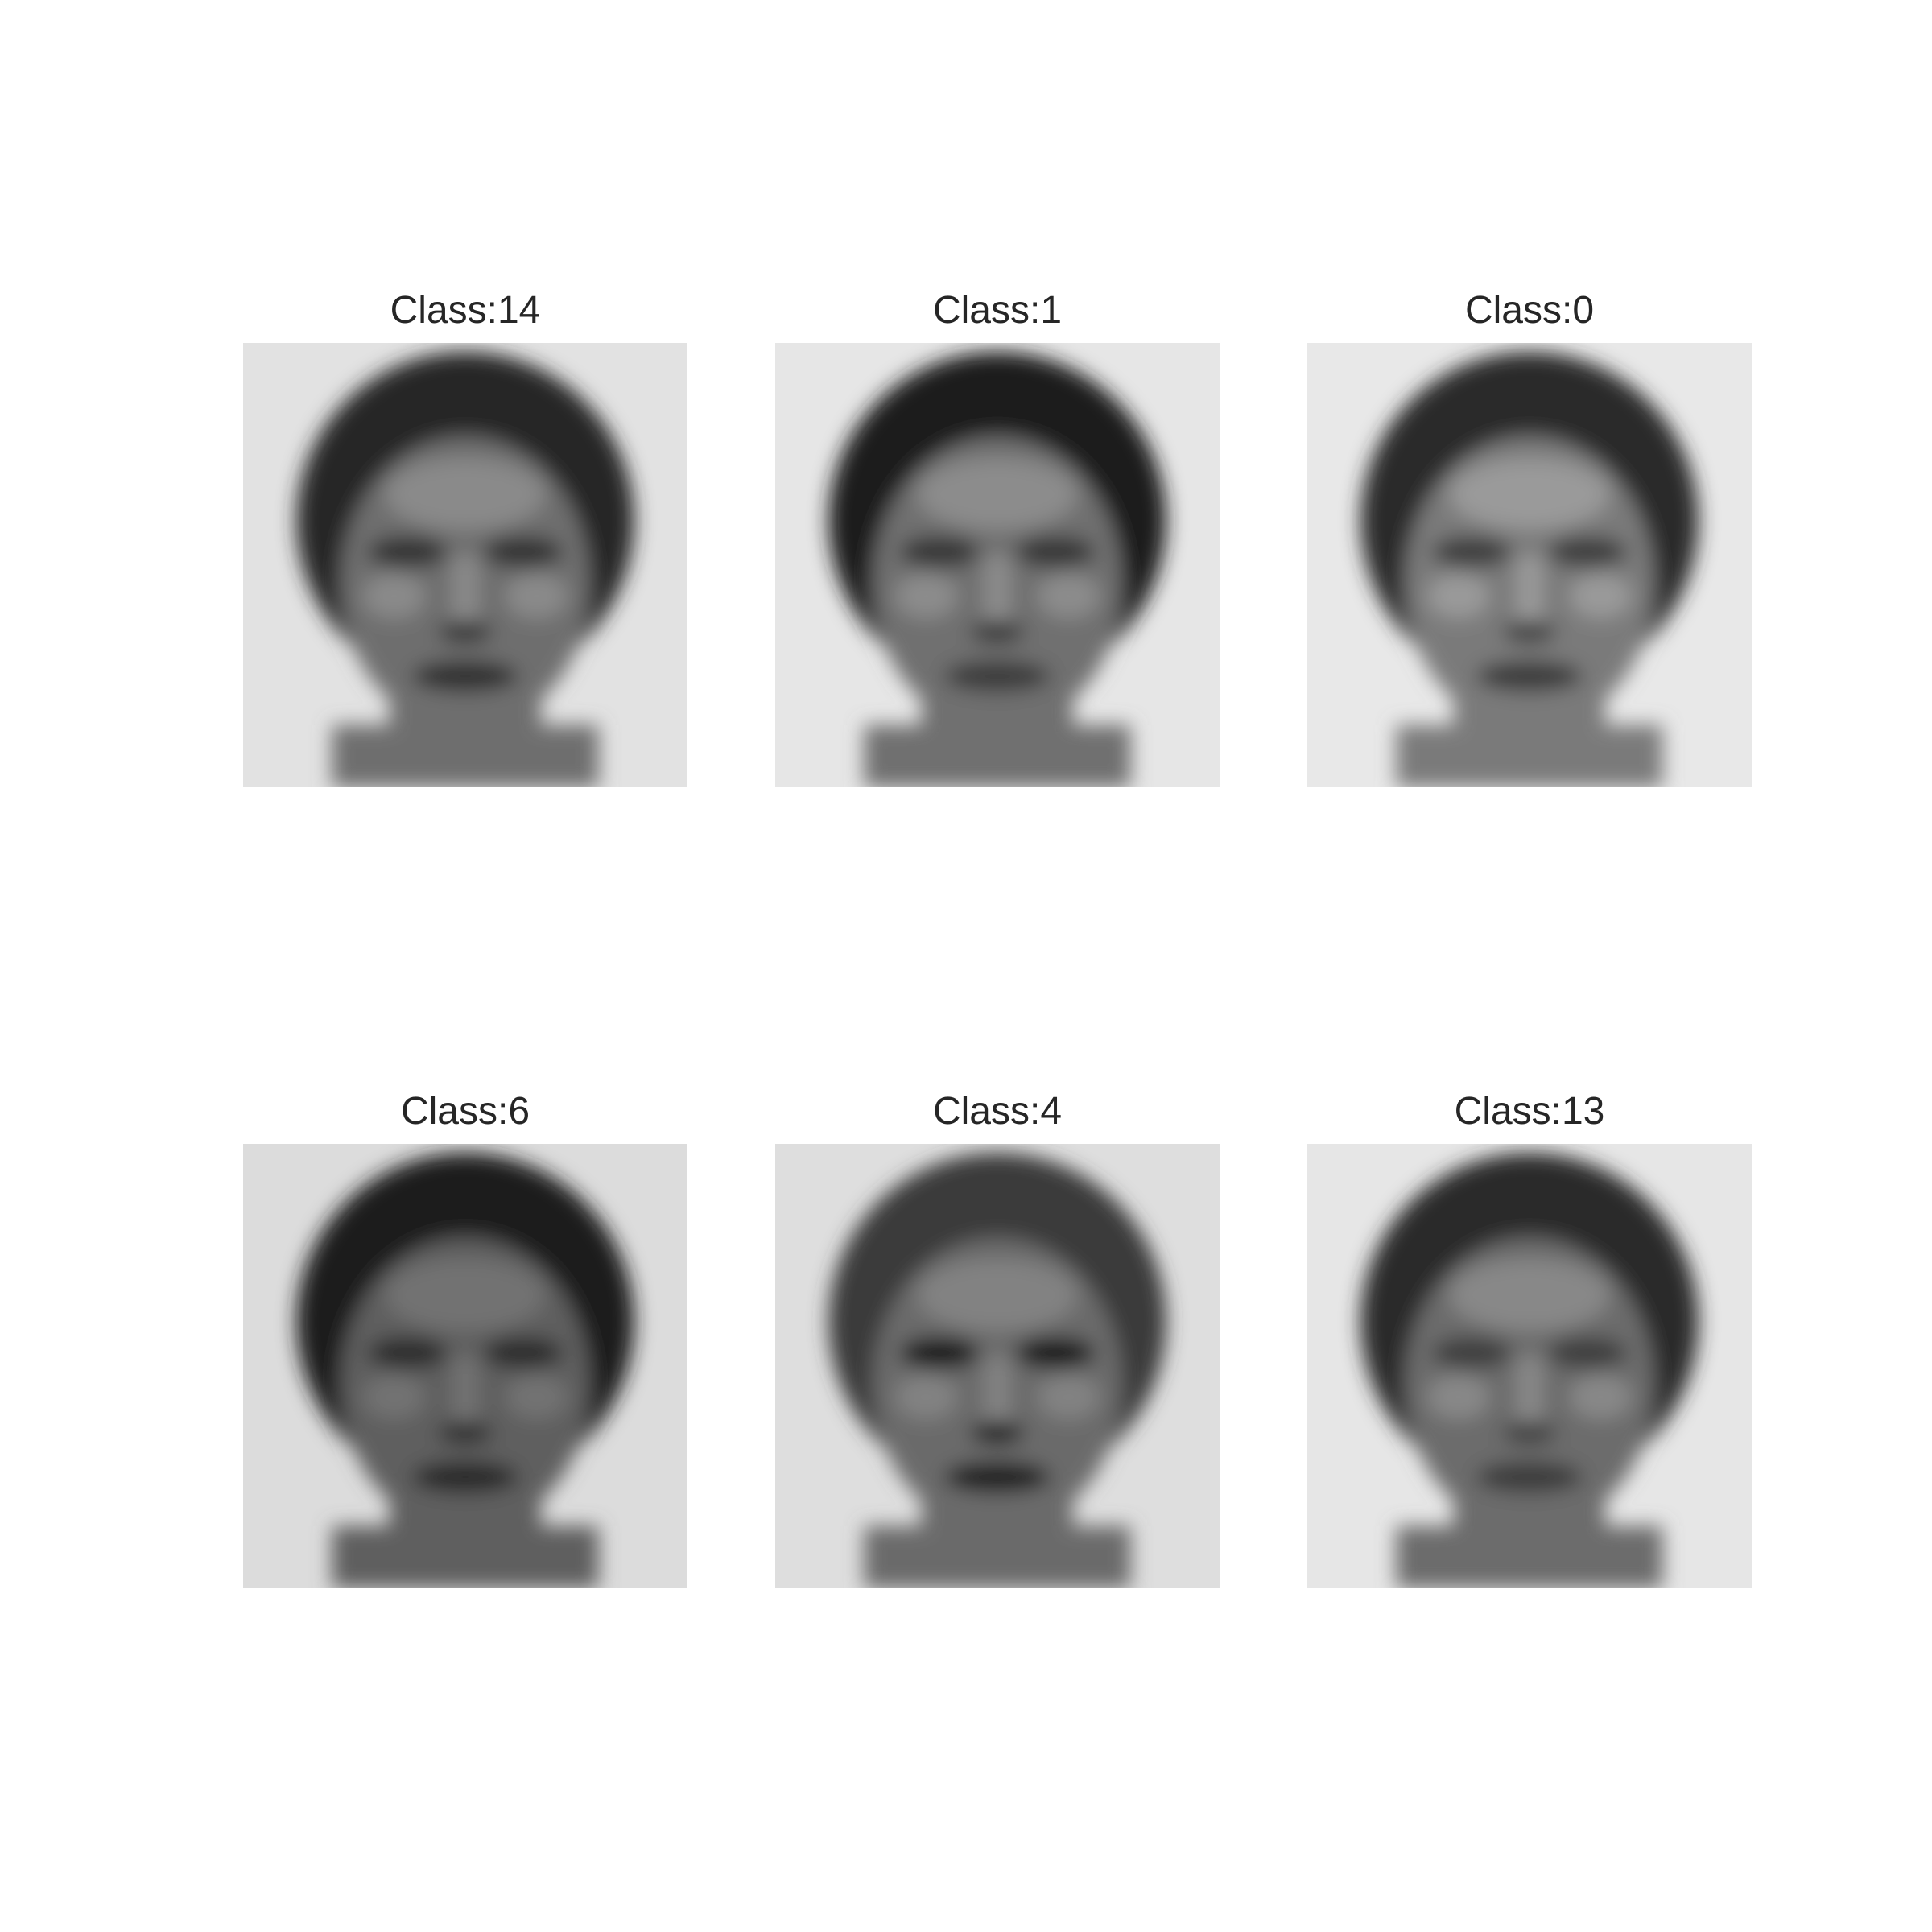 The width and height of the screenshot is (1932, 1932). What do you see at coordinates (465, 1111) in the screenshot?
I see `panel-title: Class:6` at bounding box center [465, 1111].